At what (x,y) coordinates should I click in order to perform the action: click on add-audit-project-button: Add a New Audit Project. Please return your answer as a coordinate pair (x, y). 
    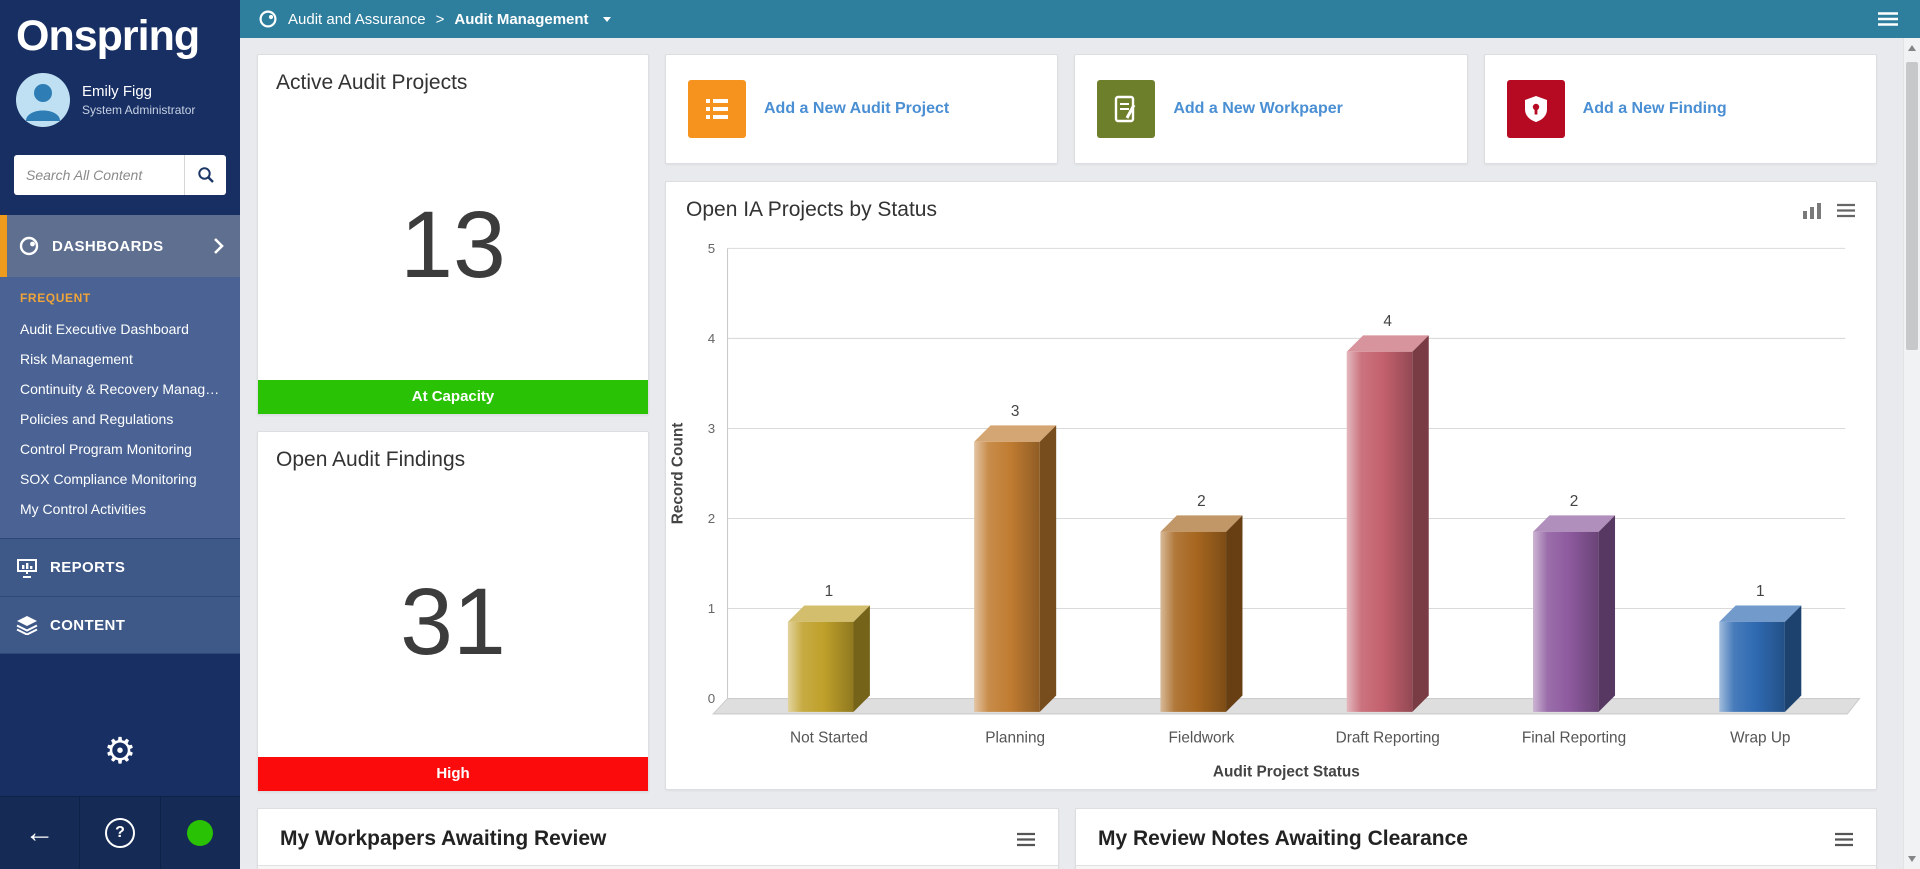
    Looking at the image, I should click on (862, 109).